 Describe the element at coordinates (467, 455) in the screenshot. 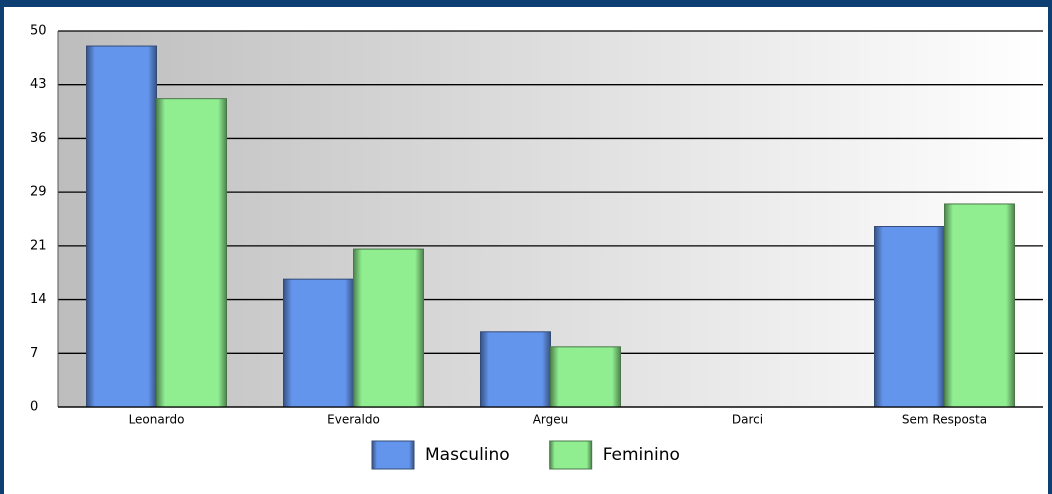

I see `legend-label: Masculino` at that location.